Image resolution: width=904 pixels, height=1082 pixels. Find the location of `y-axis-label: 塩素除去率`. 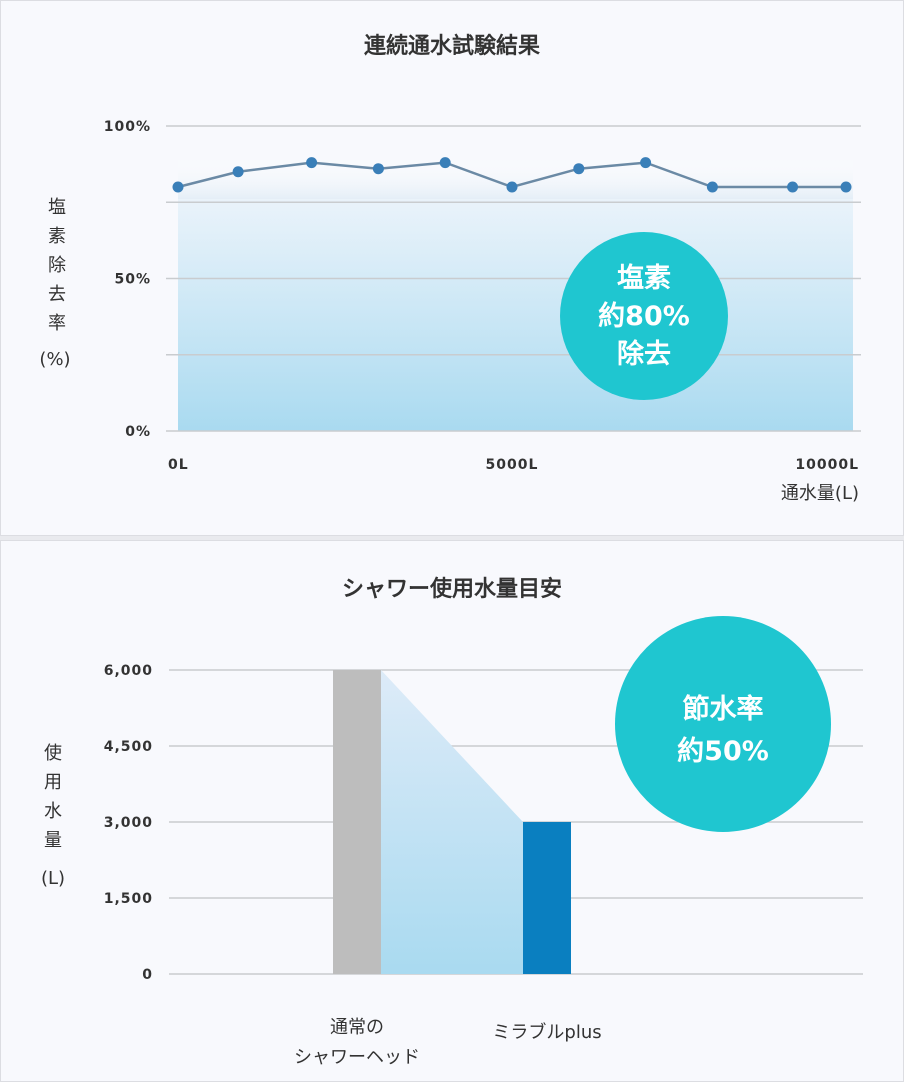

y-axis-label: 塩素除去率 is located at coordinates (55, 269).